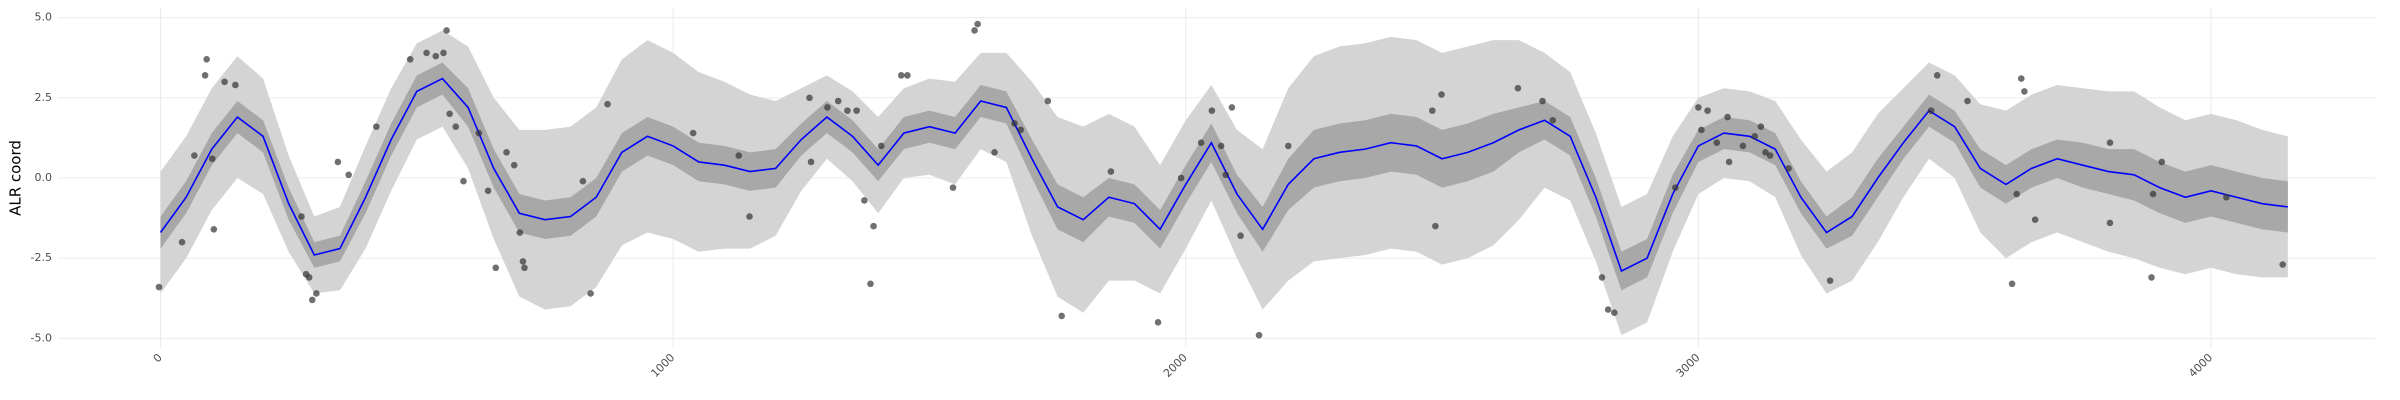 Image resolution: width=2400 pixels, height=400 pixels. Describe the element at coordinates (44, 97) in the screenshot. I see `y-tick-label: 2.5` at that location.